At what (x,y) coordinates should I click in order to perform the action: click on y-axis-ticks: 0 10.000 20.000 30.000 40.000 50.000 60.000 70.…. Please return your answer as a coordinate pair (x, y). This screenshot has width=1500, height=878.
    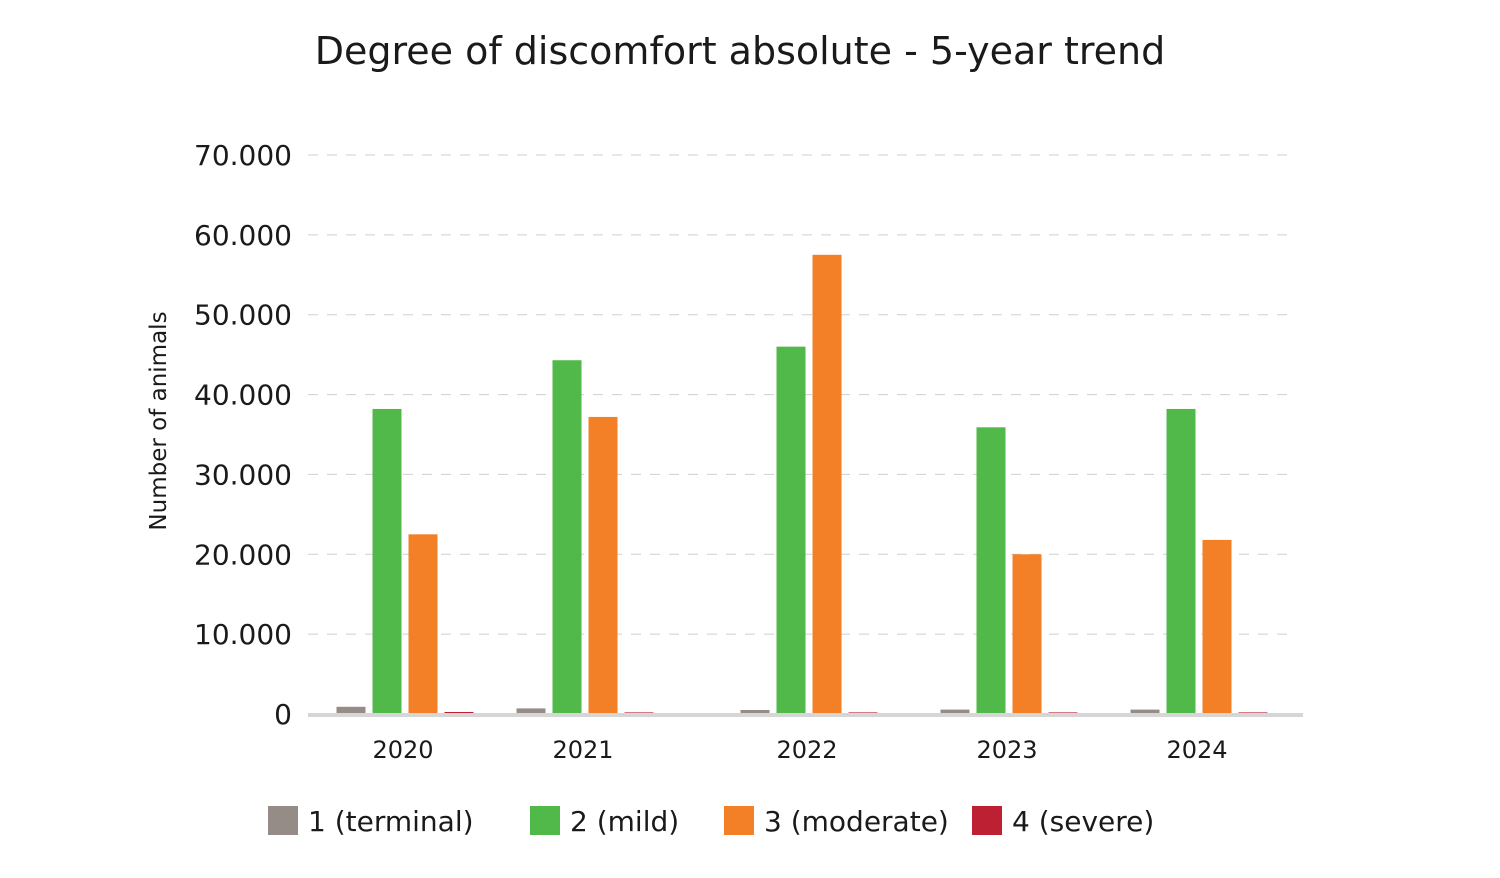
    Looking at the image, I should click on (243, 435).